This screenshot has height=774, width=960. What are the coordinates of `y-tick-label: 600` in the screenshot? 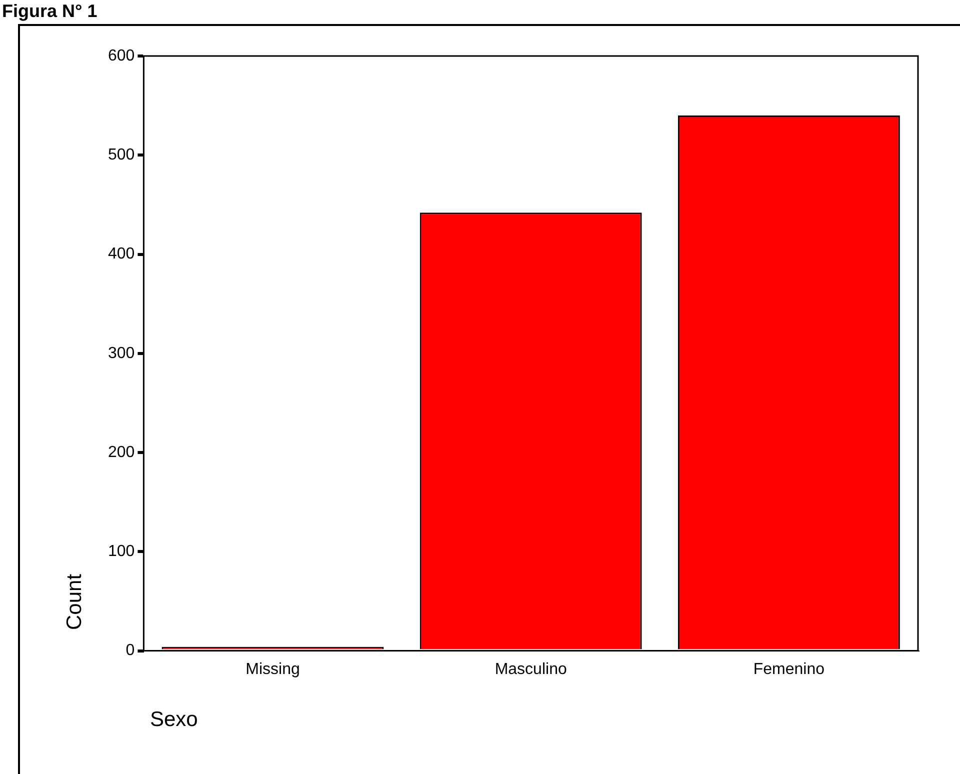 It's located at (121, 55).